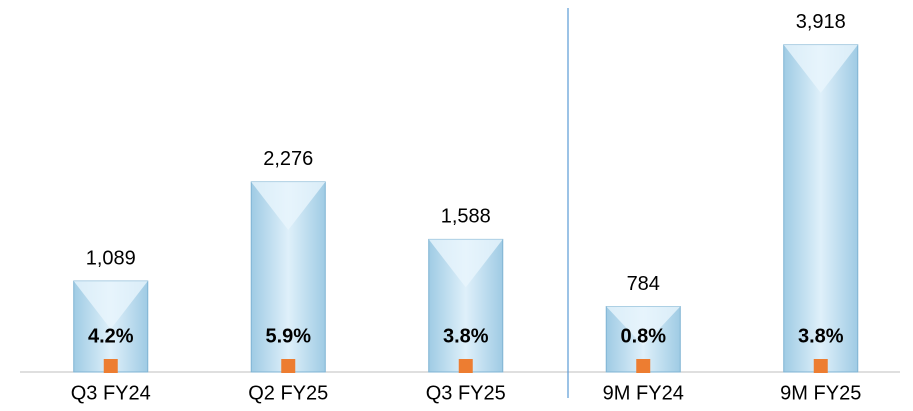  Describe the element at coordinates (820, 393) in the screenshot. I see `x-tick-label: 9M FY25` at that location.